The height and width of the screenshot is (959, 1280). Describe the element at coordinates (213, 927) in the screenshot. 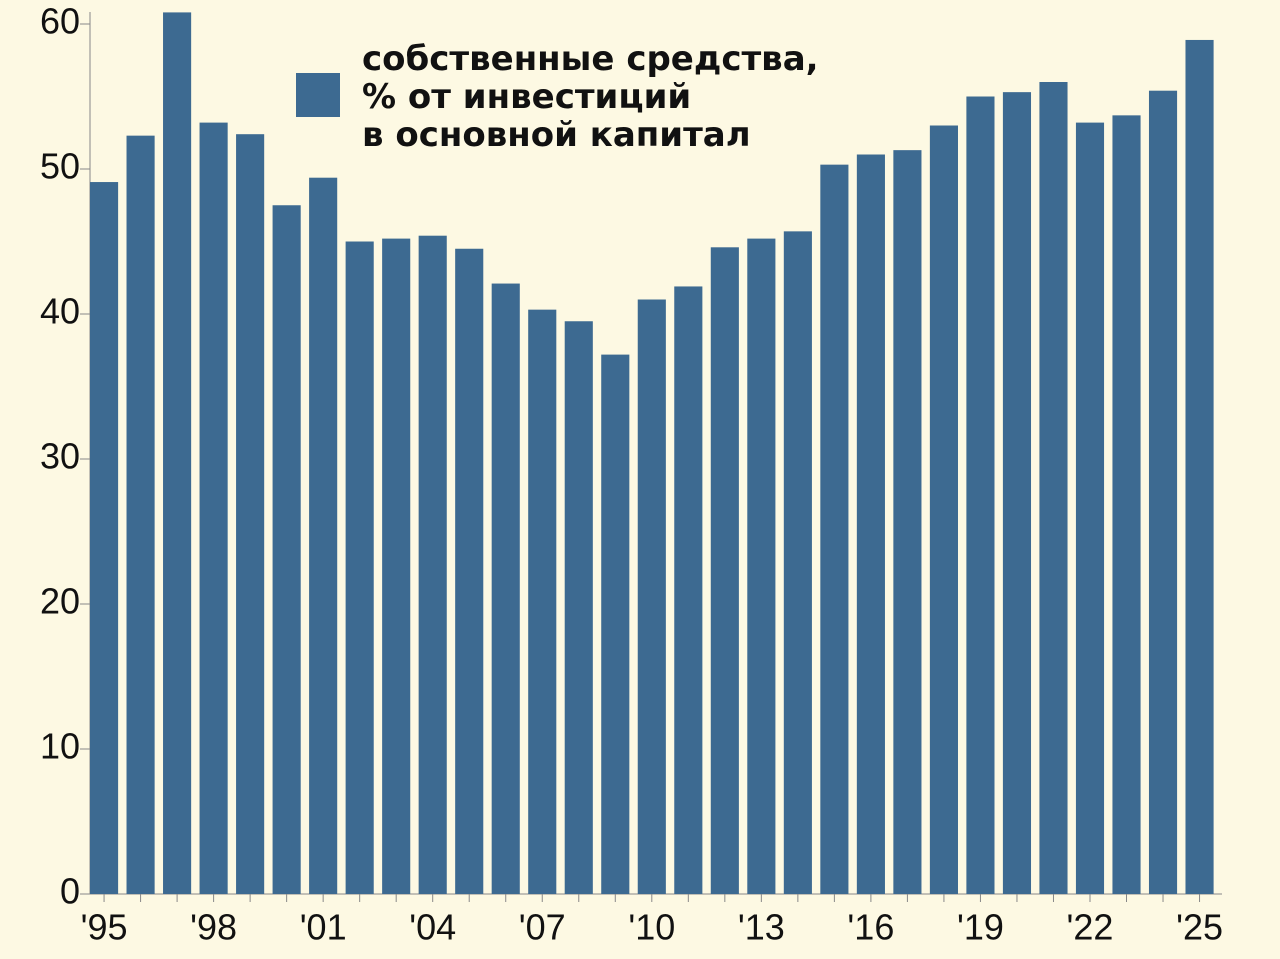

I see `x-tick-label: '98` at that location.